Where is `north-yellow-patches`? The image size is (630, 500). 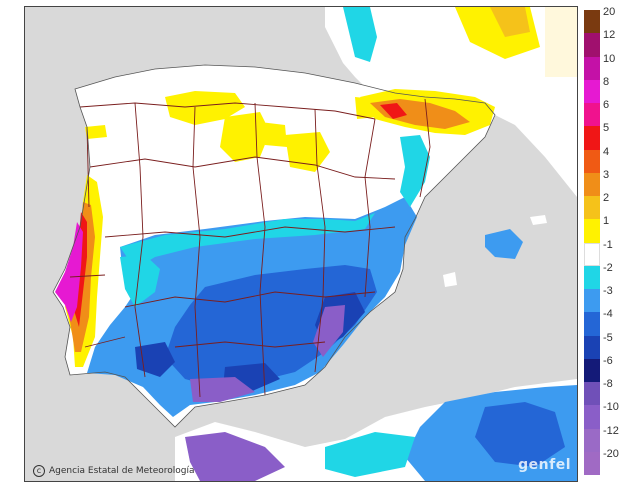
north-yellow-patches is located at coordinates (231, 131).